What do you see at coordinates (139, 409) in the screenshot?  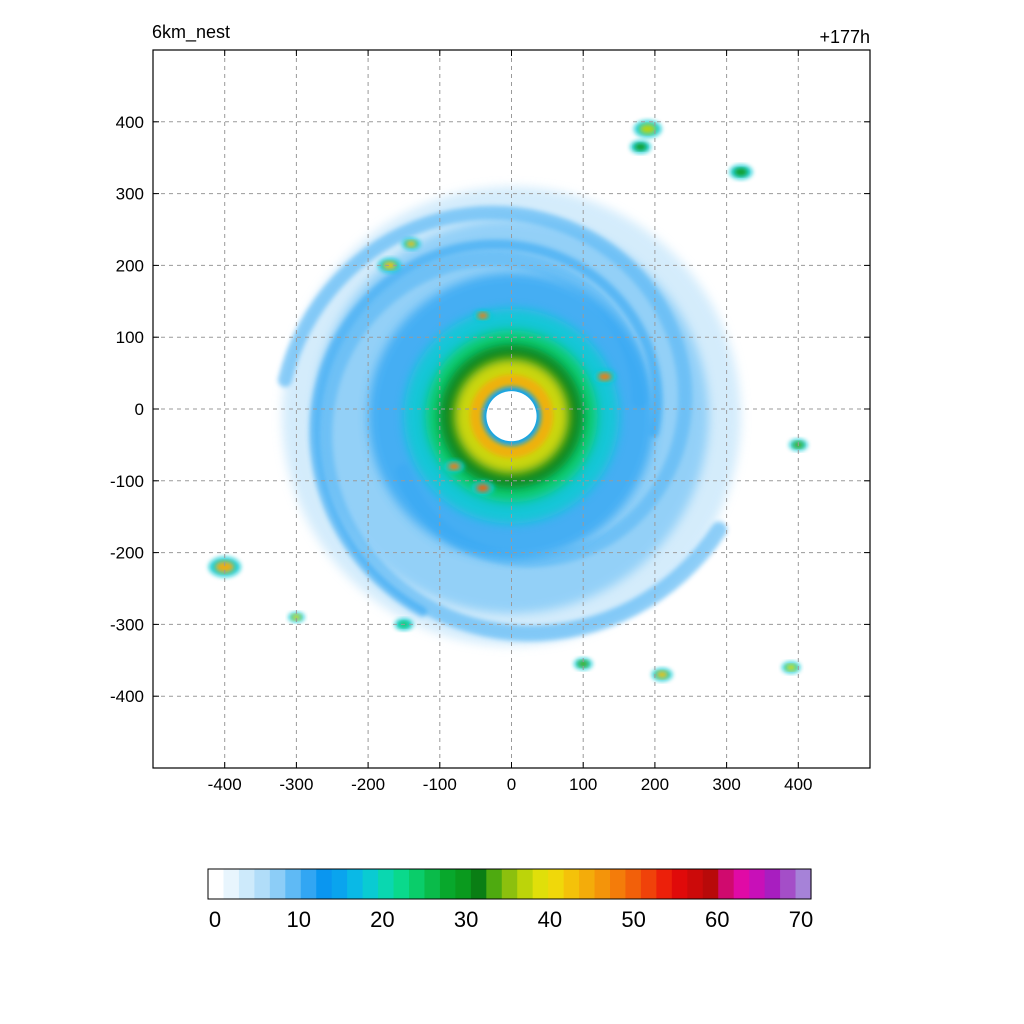 I see `y-tick-label: 0` at bounding box center [139, 409].